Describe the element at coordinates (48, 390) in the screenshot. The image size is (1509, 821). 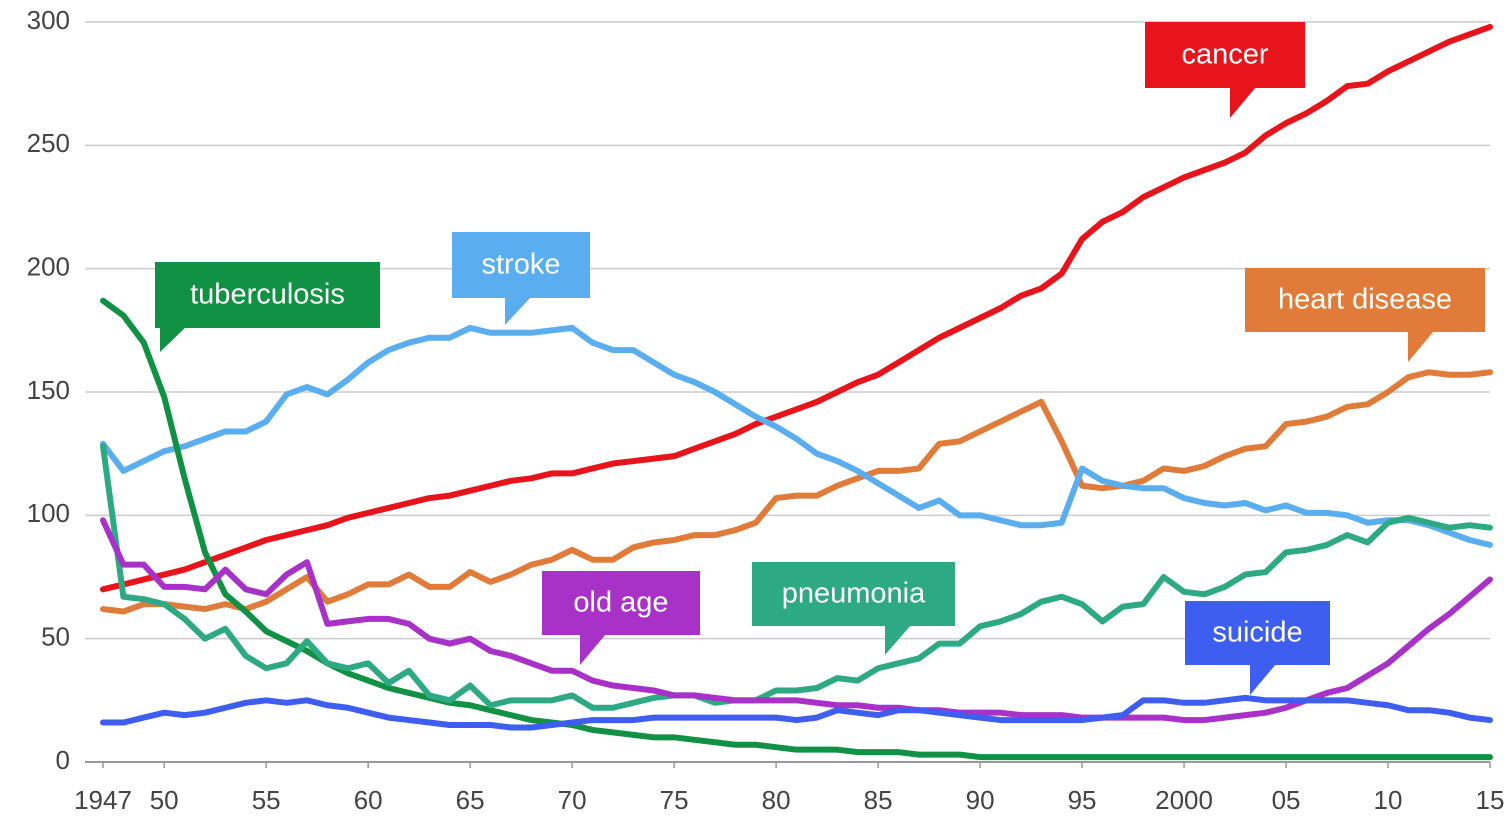
I see `y-tick-label: 150` at that location.